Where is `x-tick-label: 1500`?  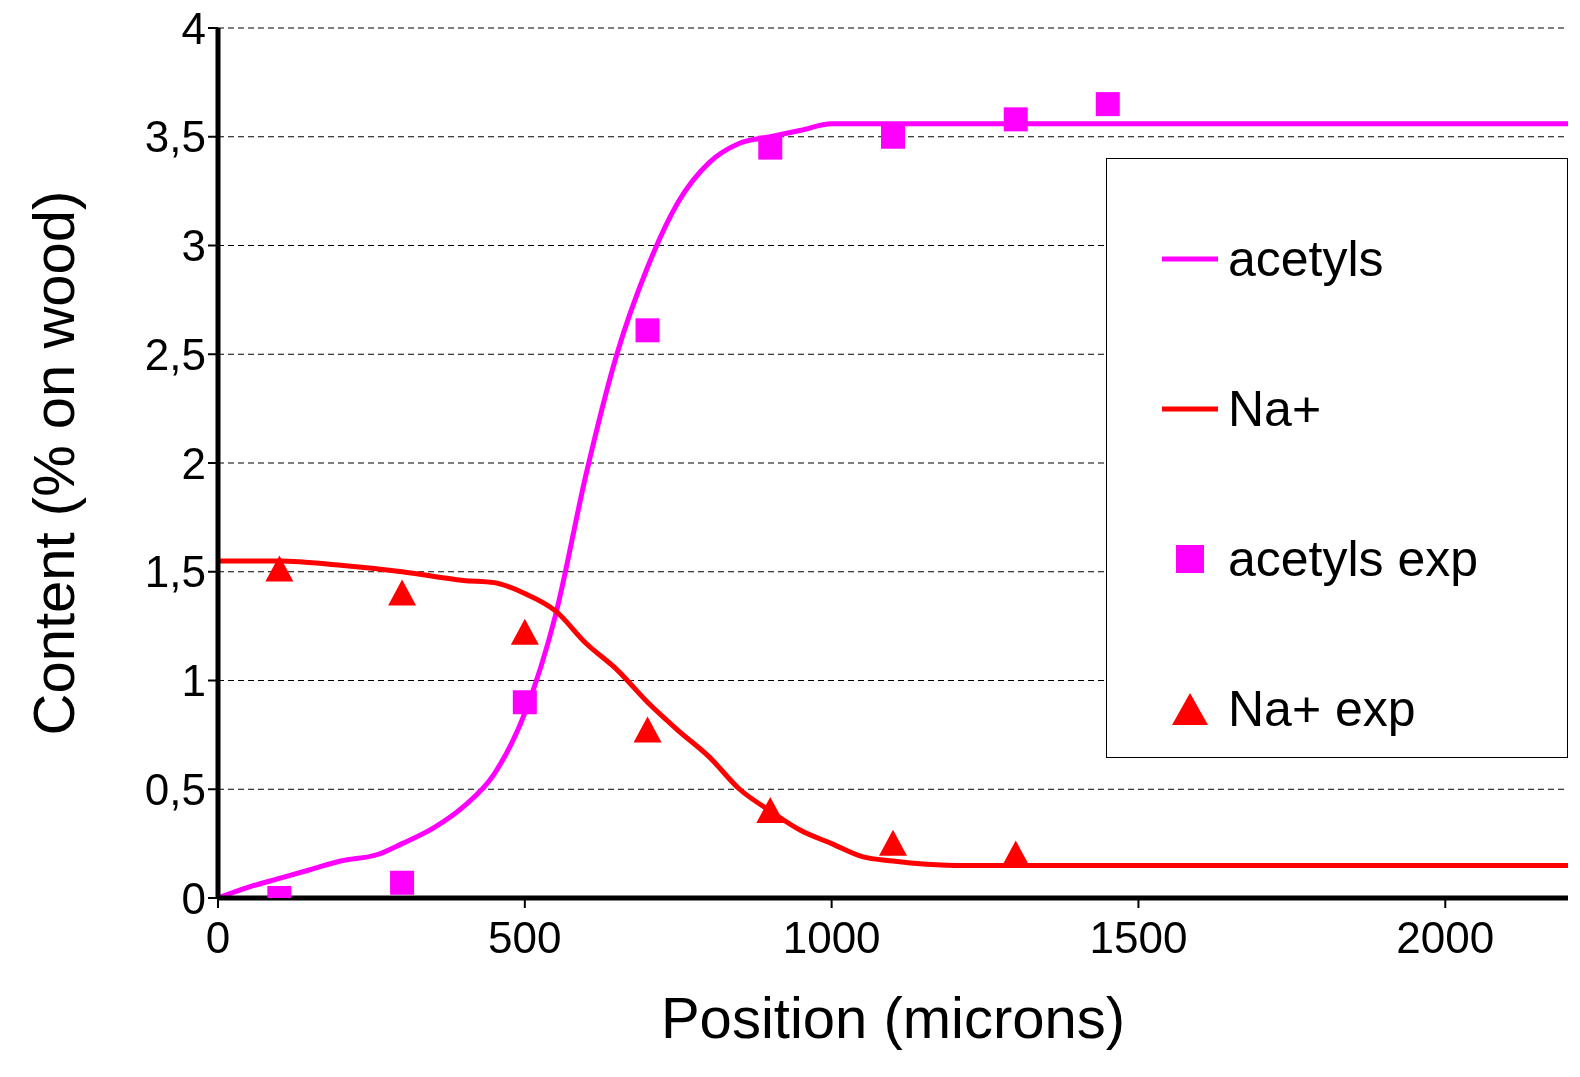
x-tick-label: 1500 is located at coordinates (1138, 938).